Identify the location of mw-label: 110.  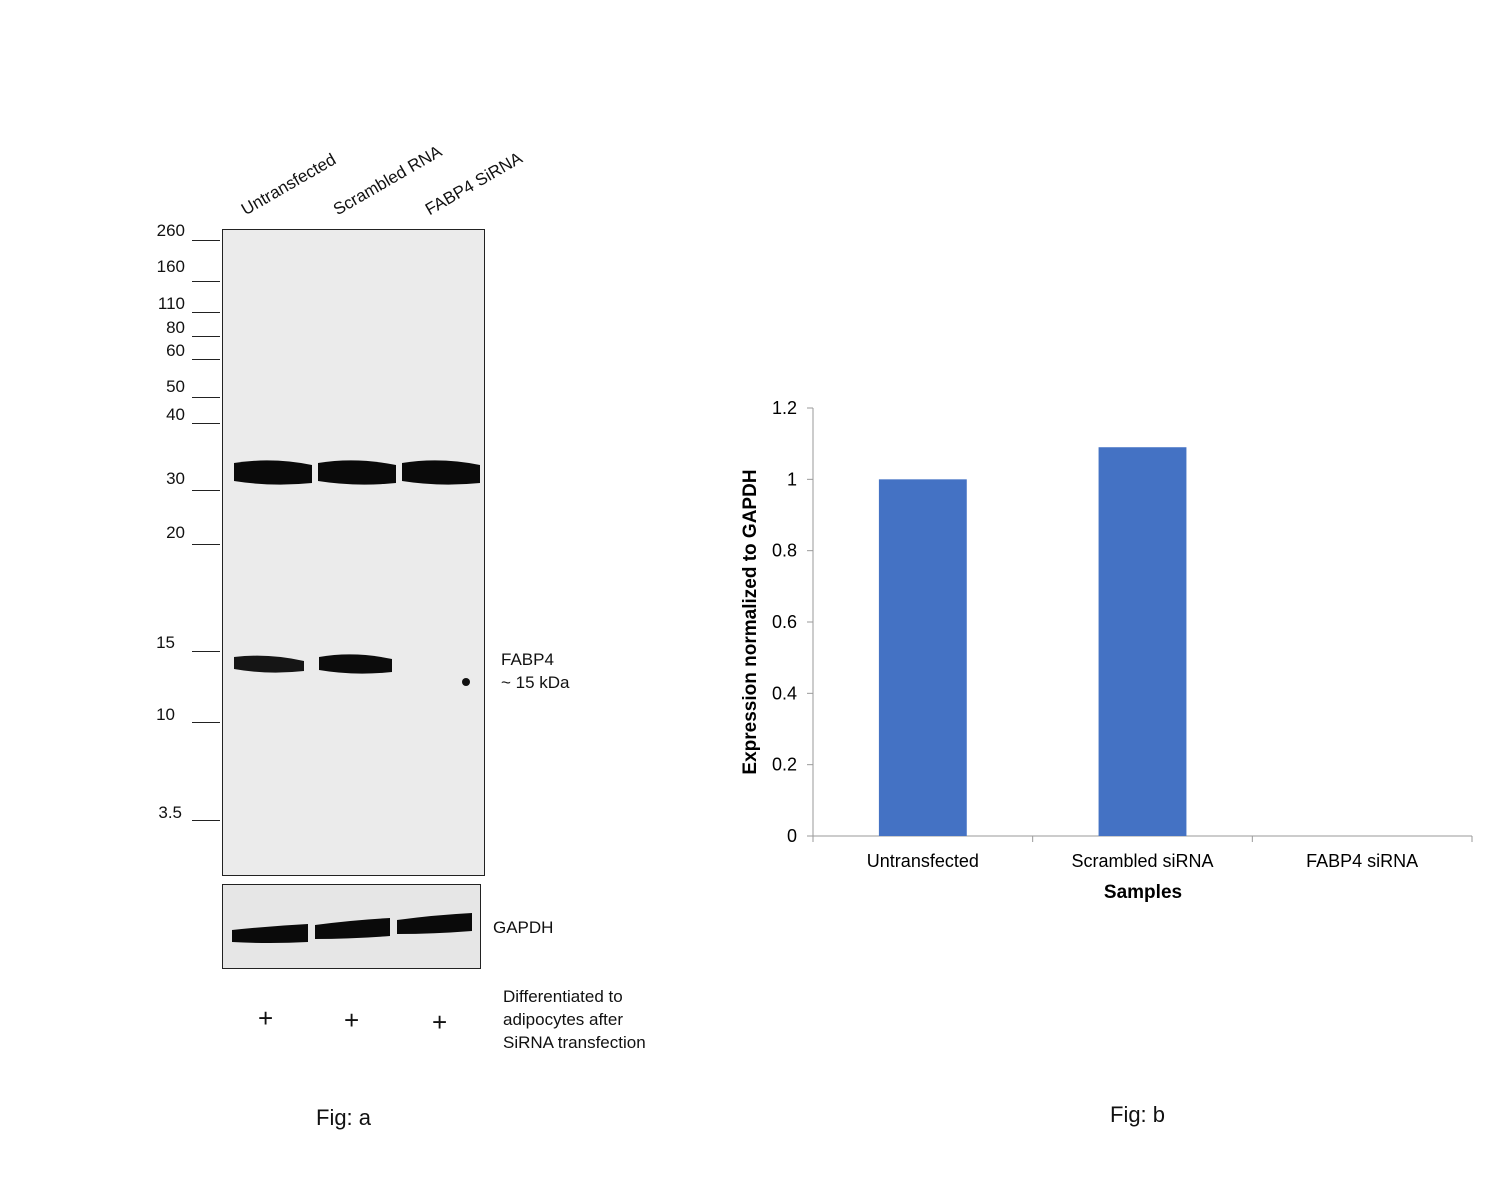
(171, 303).